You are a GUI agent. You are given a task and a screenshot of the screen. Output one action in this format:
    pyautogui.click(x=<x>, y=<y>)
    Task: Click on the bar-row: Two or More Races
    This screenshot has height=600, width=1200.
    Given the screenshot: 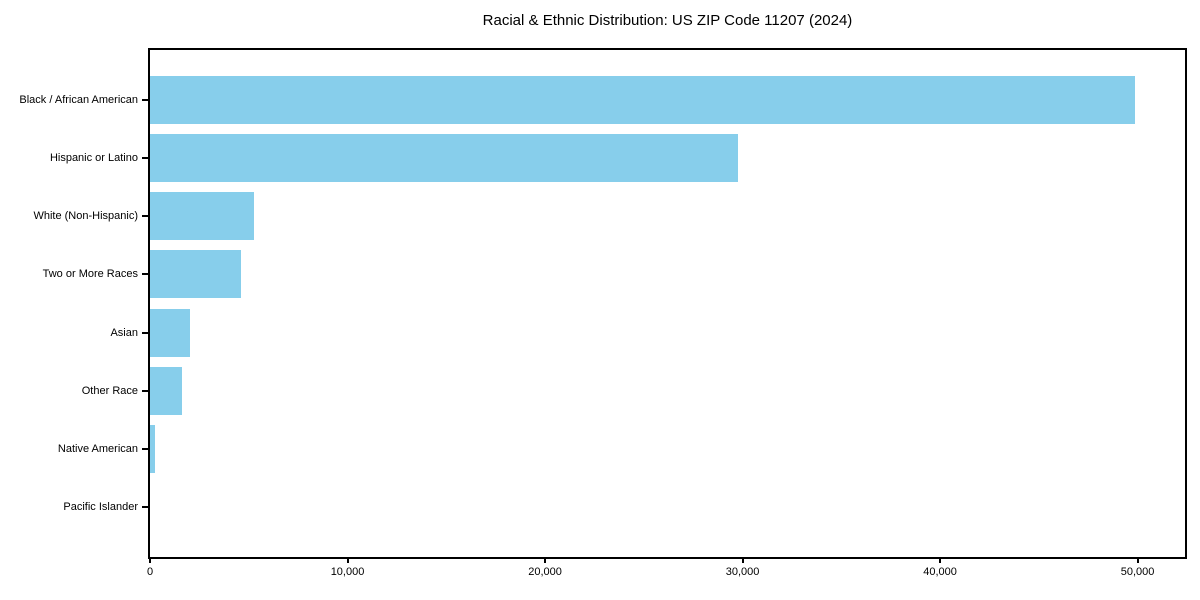 What is the action you would take?
    pyautogui.click(x=614, y=274)
    